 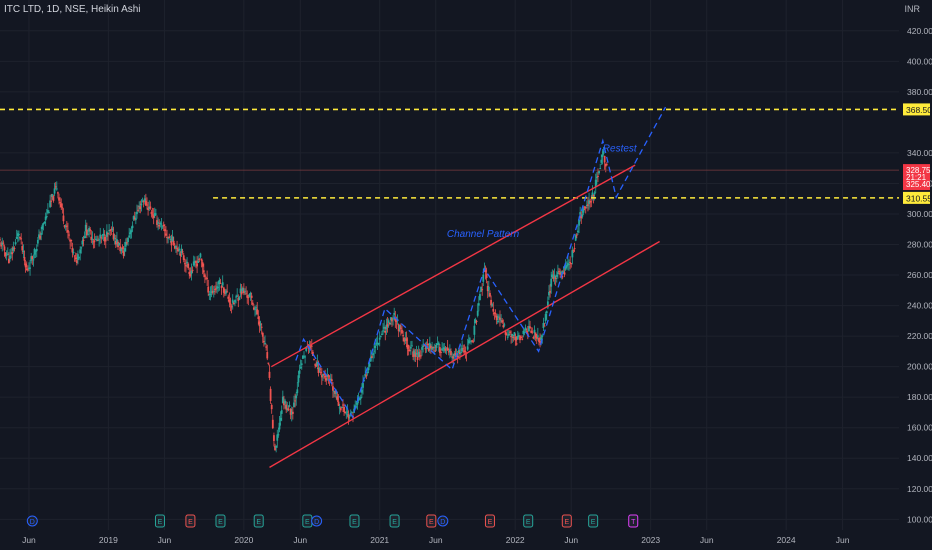 I want to click on price-tick-label: 300.00, so click(x=919, y=214).